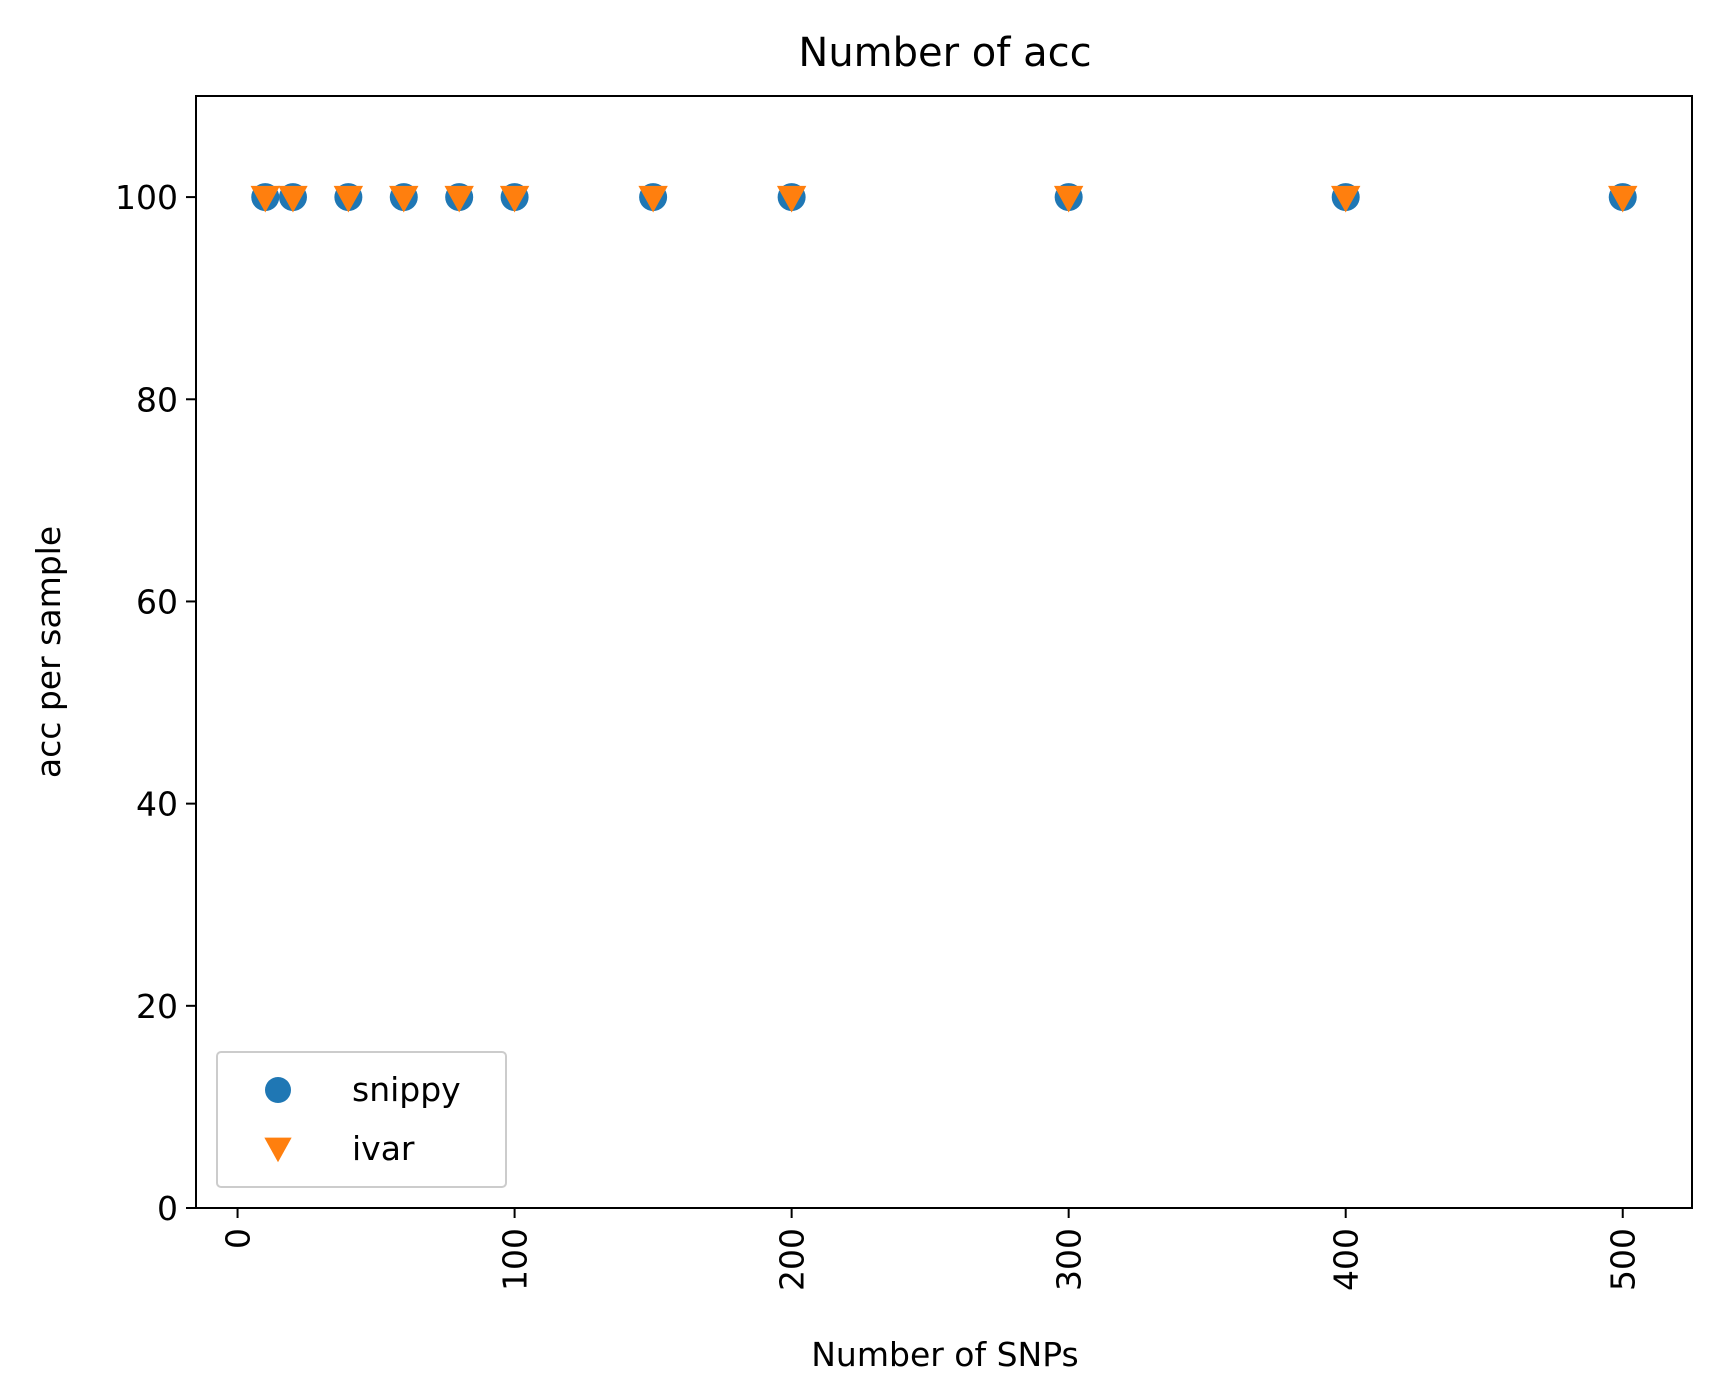 Image resolution: width=1713 pixels, height=1397 pixels. What do you see at coordinates (157, 399) in the screenshot?
I see `y-tick-label: 80` at bounding box center [157, 399].